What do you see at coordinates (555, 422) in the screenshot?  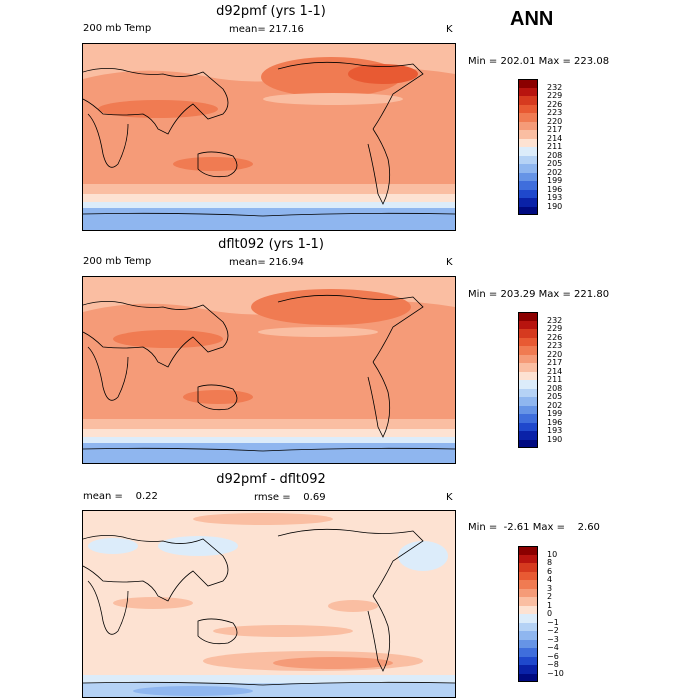 I see `colorbar-tick-label: 196` at bounding box center [555, 422].